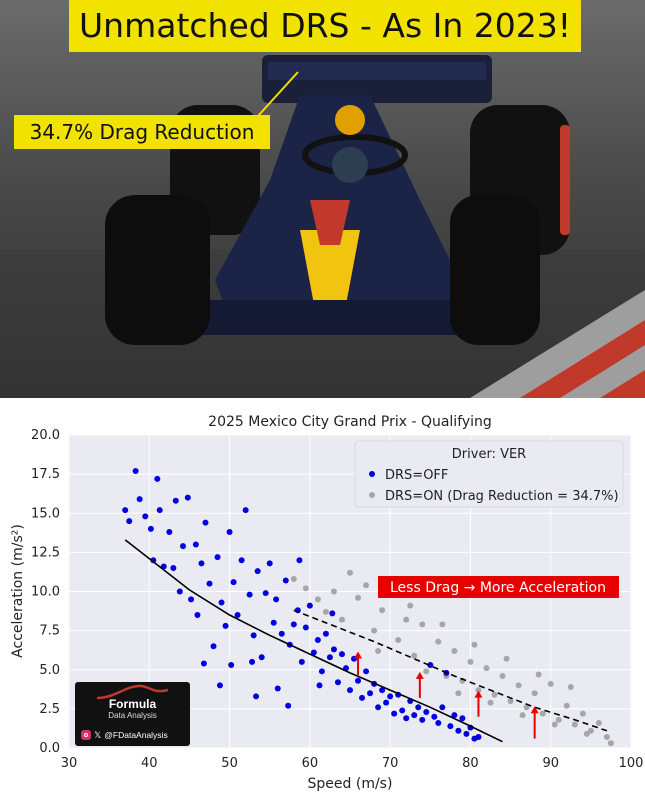  What do you see at coordinates (142, 132) in the screenshot?
I see `drag-reduction-callout: 34.7% Drag Reduction` at bounding box center [142, 132].